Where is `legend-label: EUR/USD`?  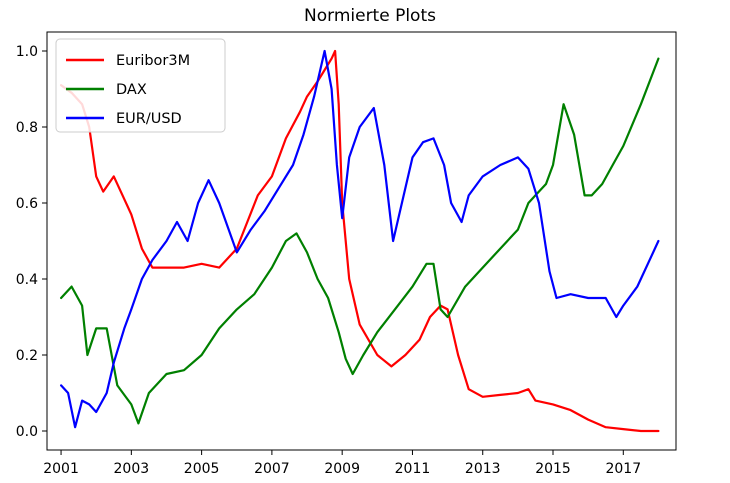
legend-label: EUR/USD is located at coordinates (149, 119).